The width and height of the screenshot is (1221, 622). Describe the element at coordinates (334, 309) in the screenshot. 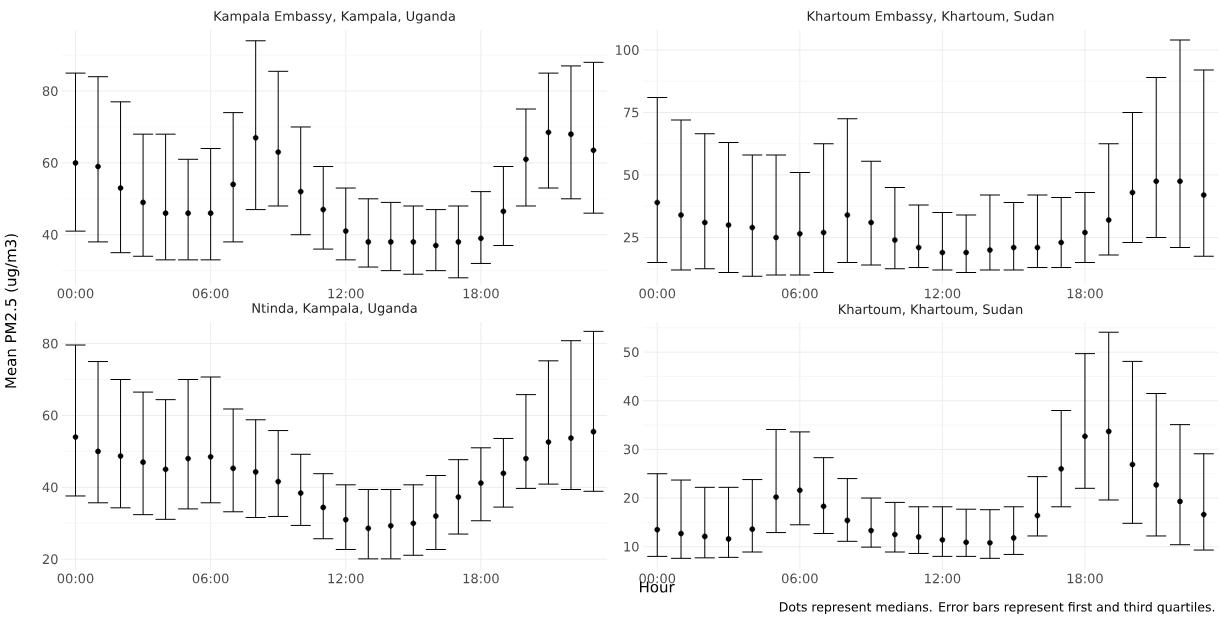

I see `chart-title: Ntinda, Kampala, Uganda` at that location.